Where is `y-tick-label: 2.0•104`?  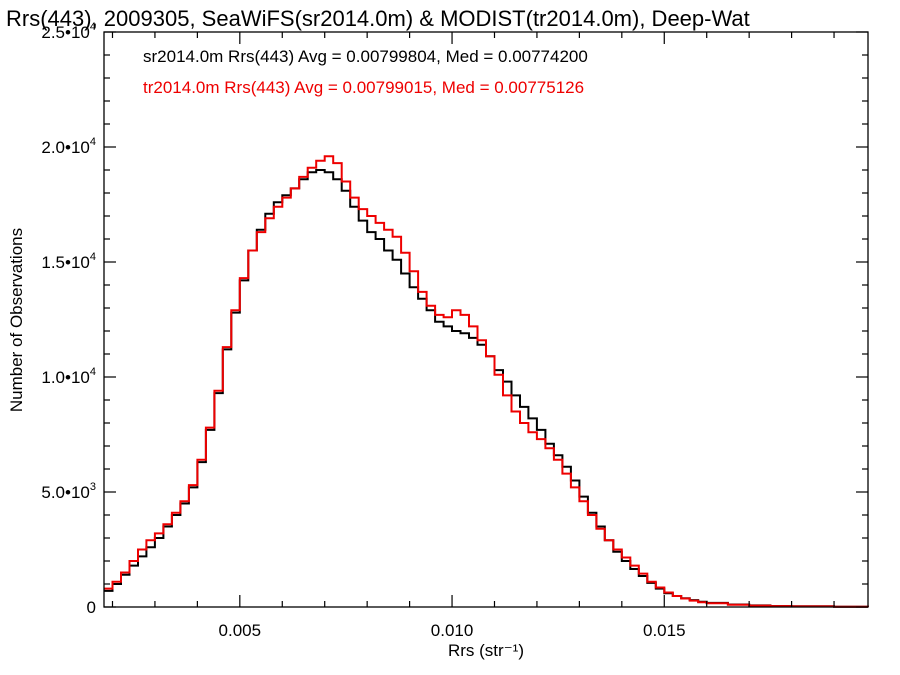
y-tick-label: 2.0•104 is located at coordinates (68, 146).